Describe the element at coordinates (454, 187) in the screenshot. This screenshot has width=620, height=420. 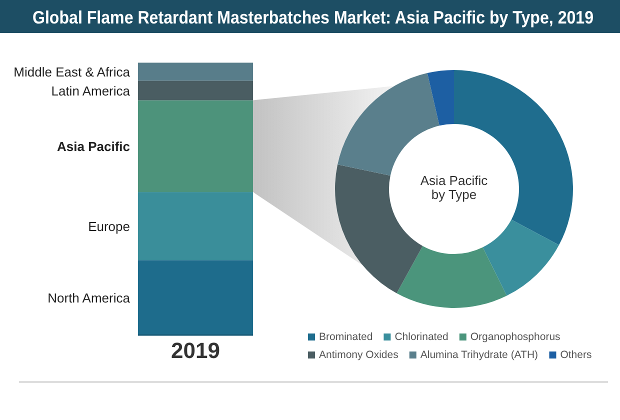
I see `text: Asia Pacific by Type` at that location.